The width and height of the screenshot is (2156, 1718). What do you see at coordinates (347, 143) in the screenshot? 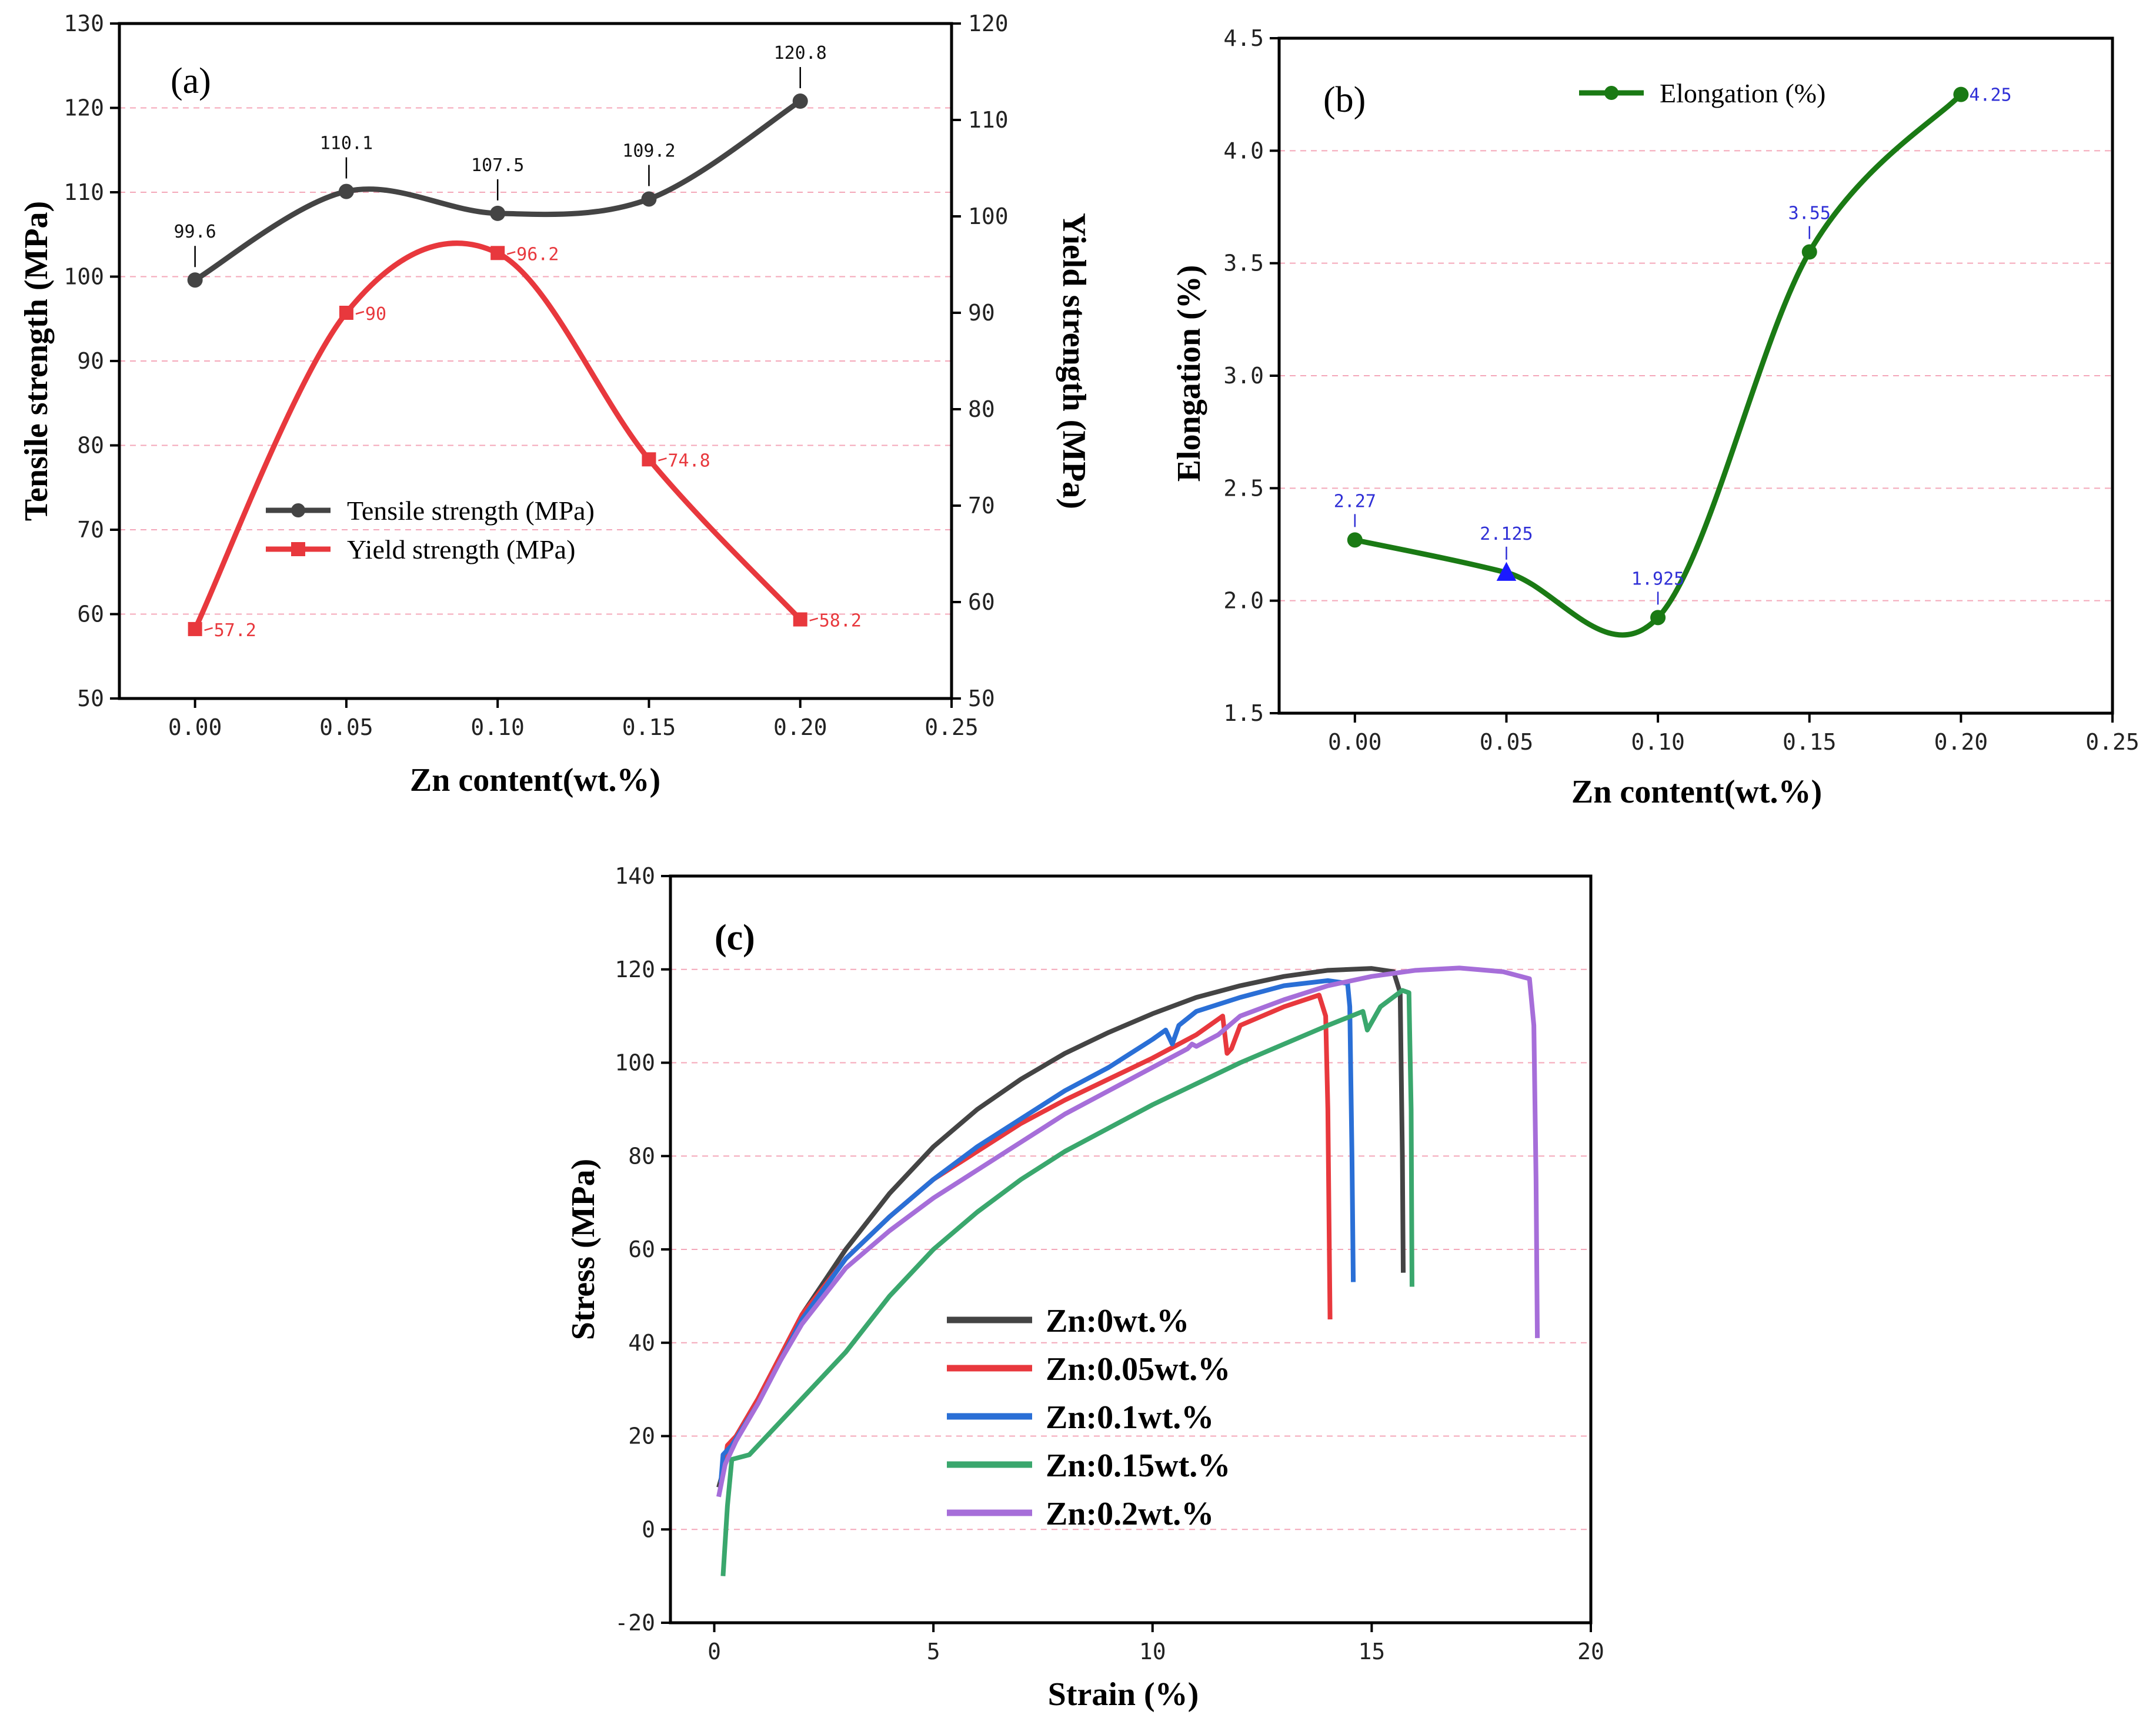
I see `a-data-label: 110.1` at bounding box center [347, 143].